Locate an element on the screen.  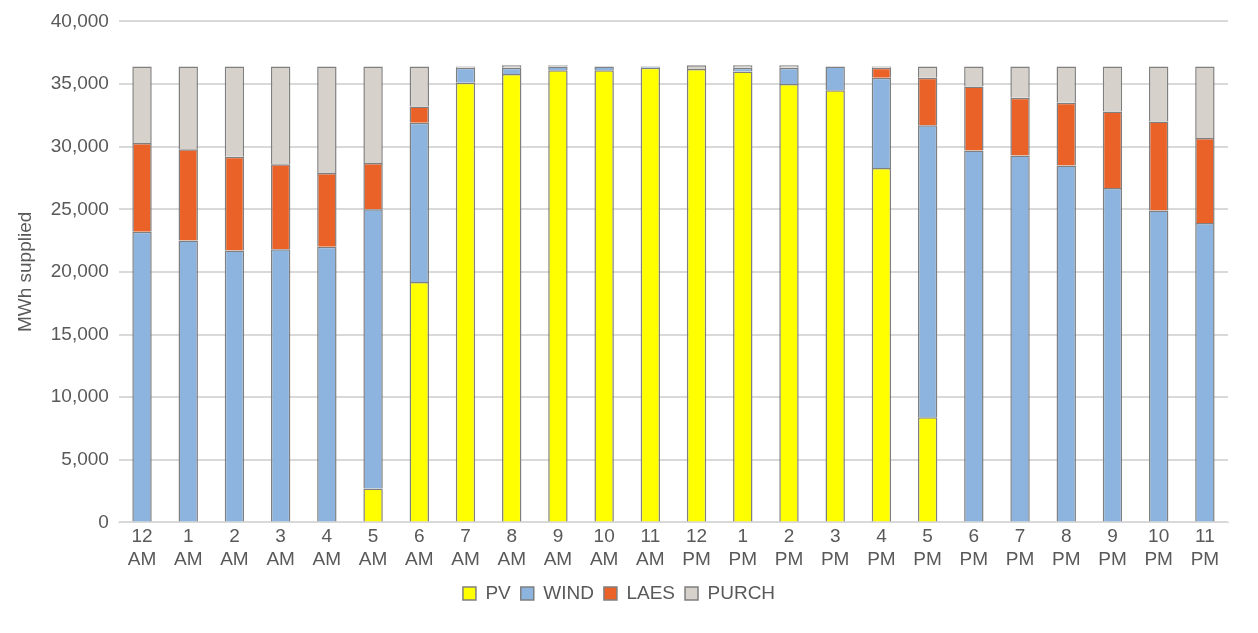
x-tick-label: 4 PM is located at coordinates (881, 547).